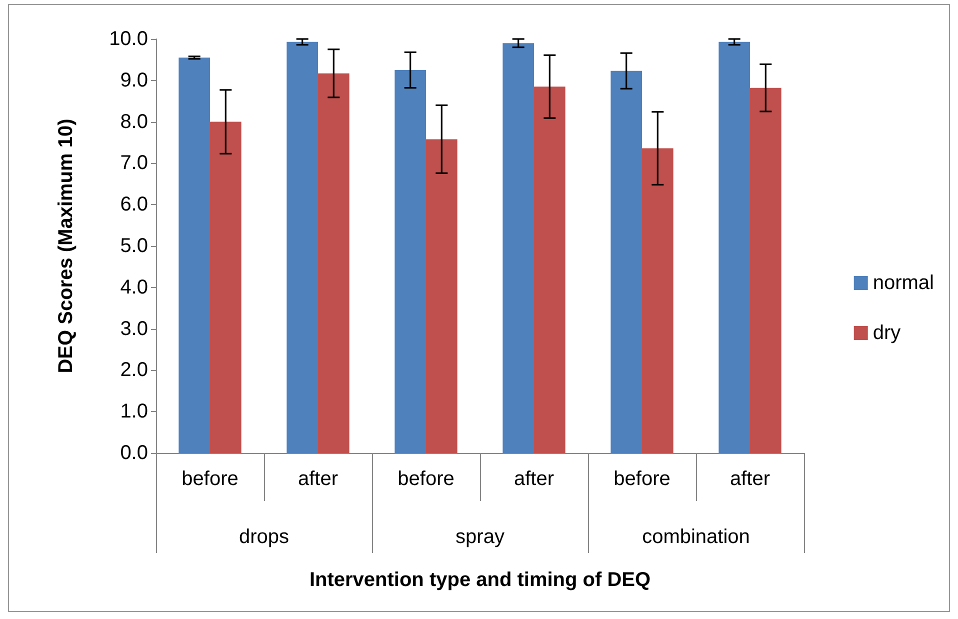  Describe the element at coordinates (264, 537) in the screenshot. I see `text: drops` at that location.